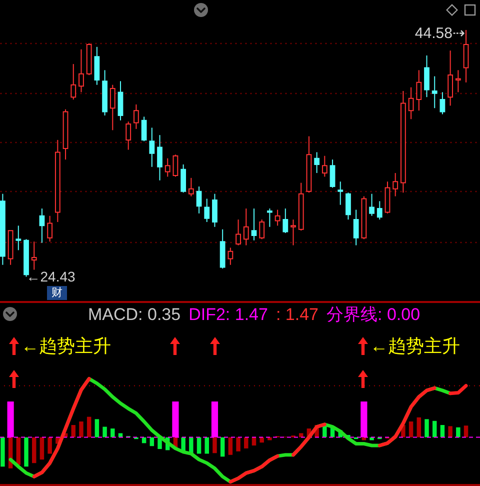  I want to click on annotation: ←24.43, so click(51, 276).